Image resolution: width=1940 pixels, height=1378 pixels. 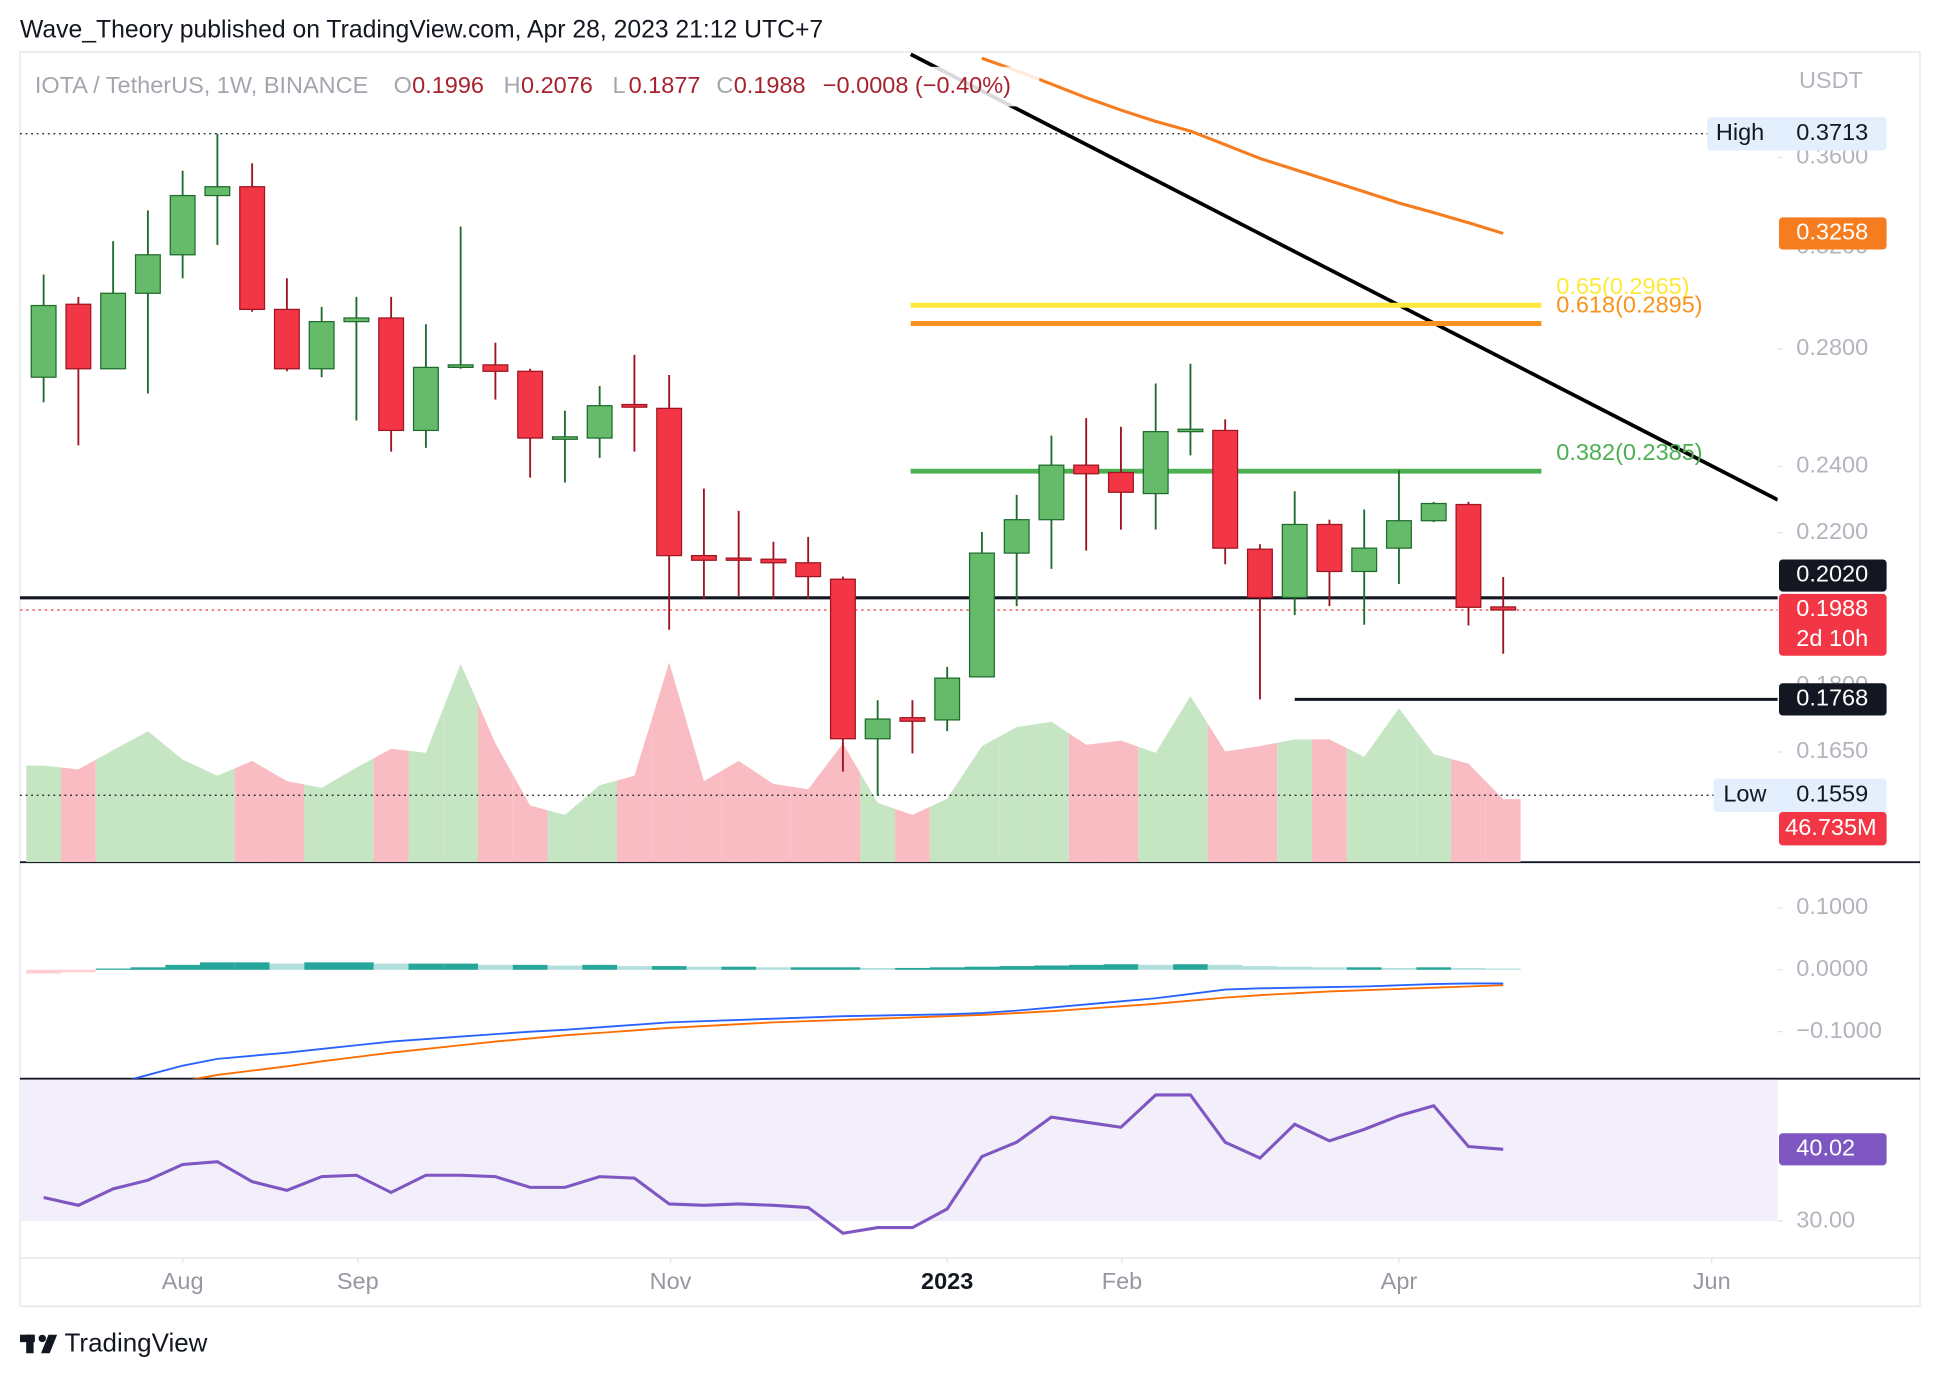 What do you see at coordinates (1832, 968) in the screenshot?
I see `macd-tick-label: 0.0000` at bounding box center [1832, 968].